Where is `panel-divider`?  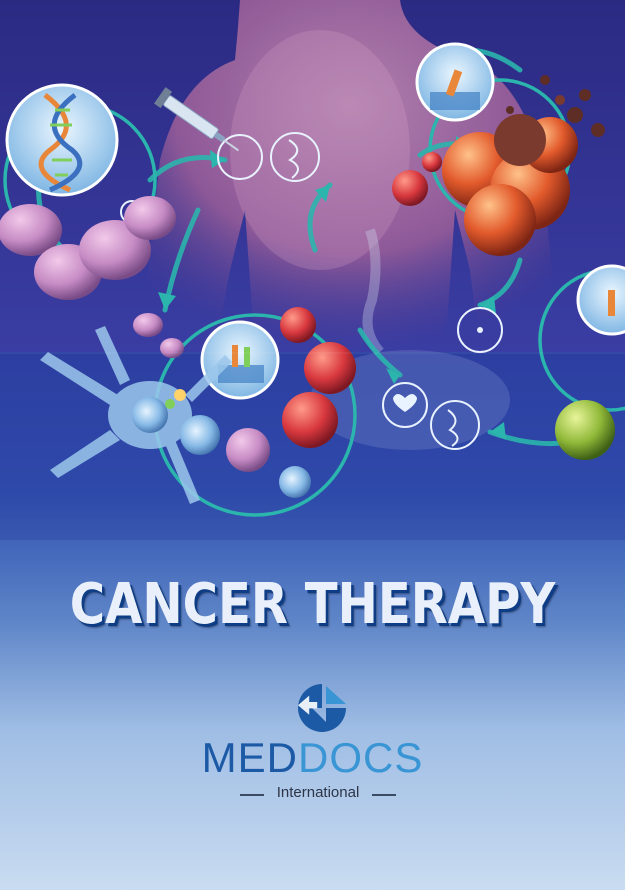 panel-divider is located at coordinates (312, 353).